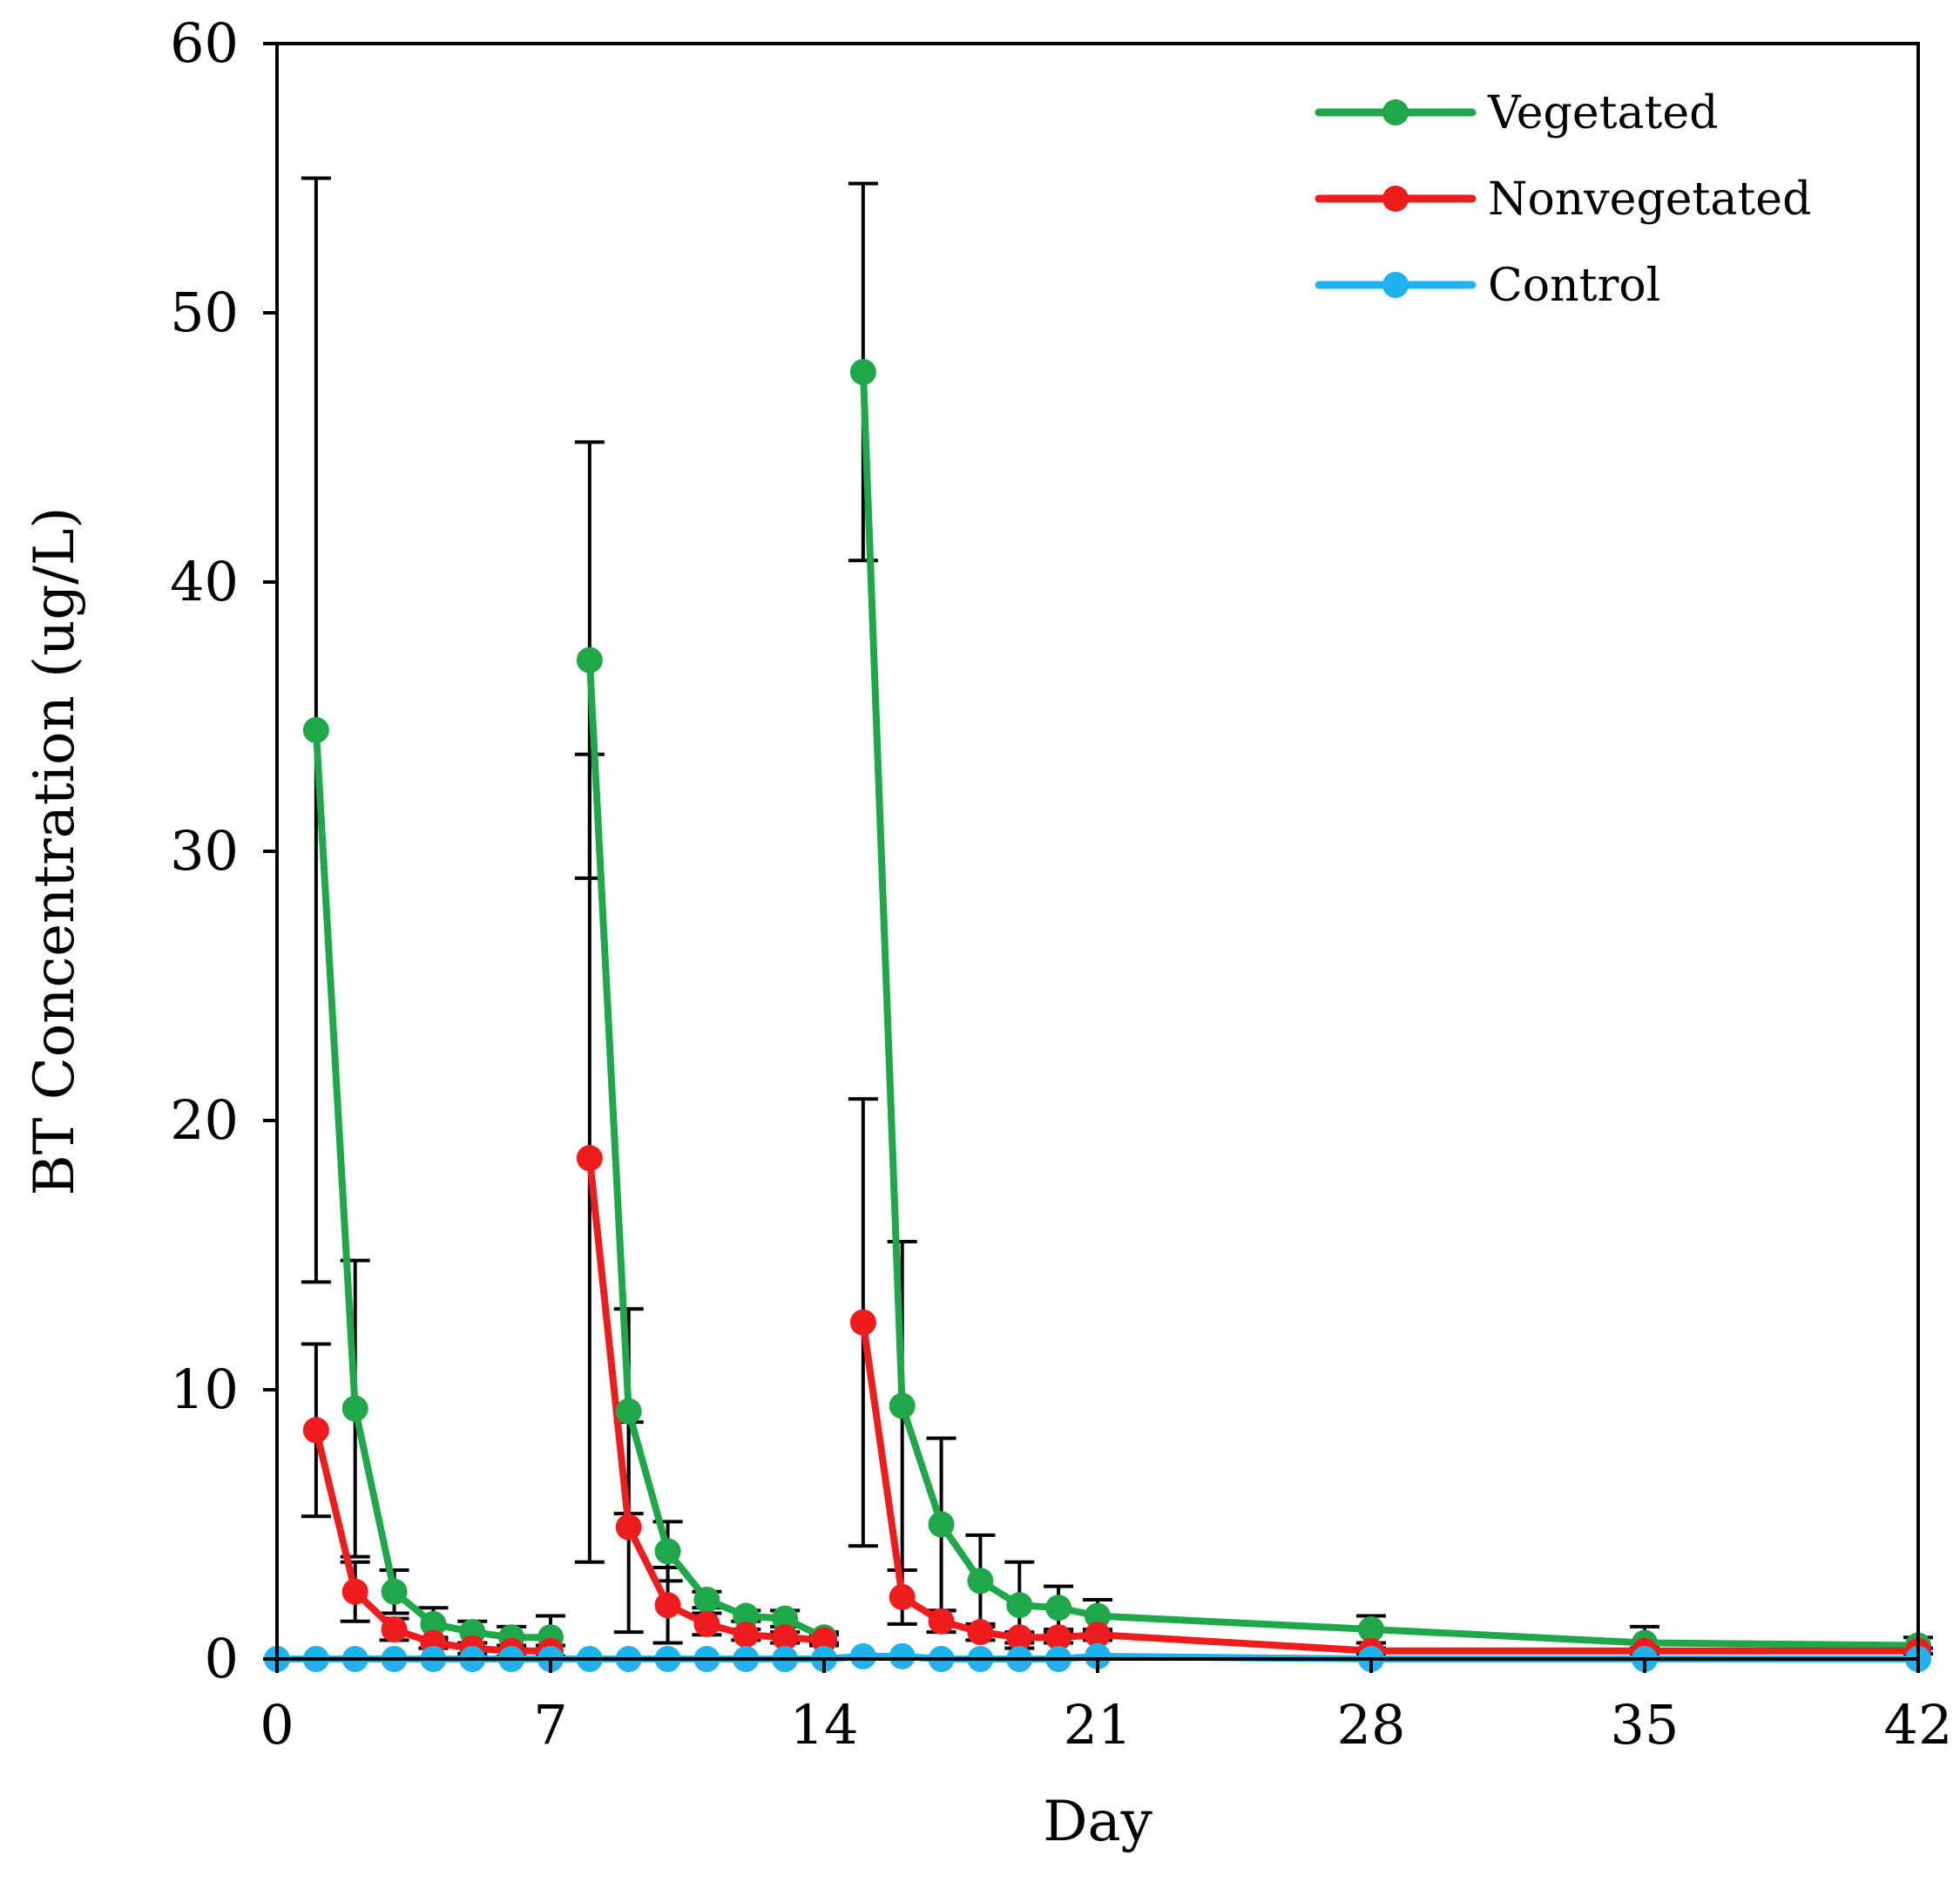 The height and width of the screenshot is (1896, 1960). Describe the element at coordinates (55, 851) in the screenshot. I see `y-axis-title: BT Concentration (ug/L)` at that location.